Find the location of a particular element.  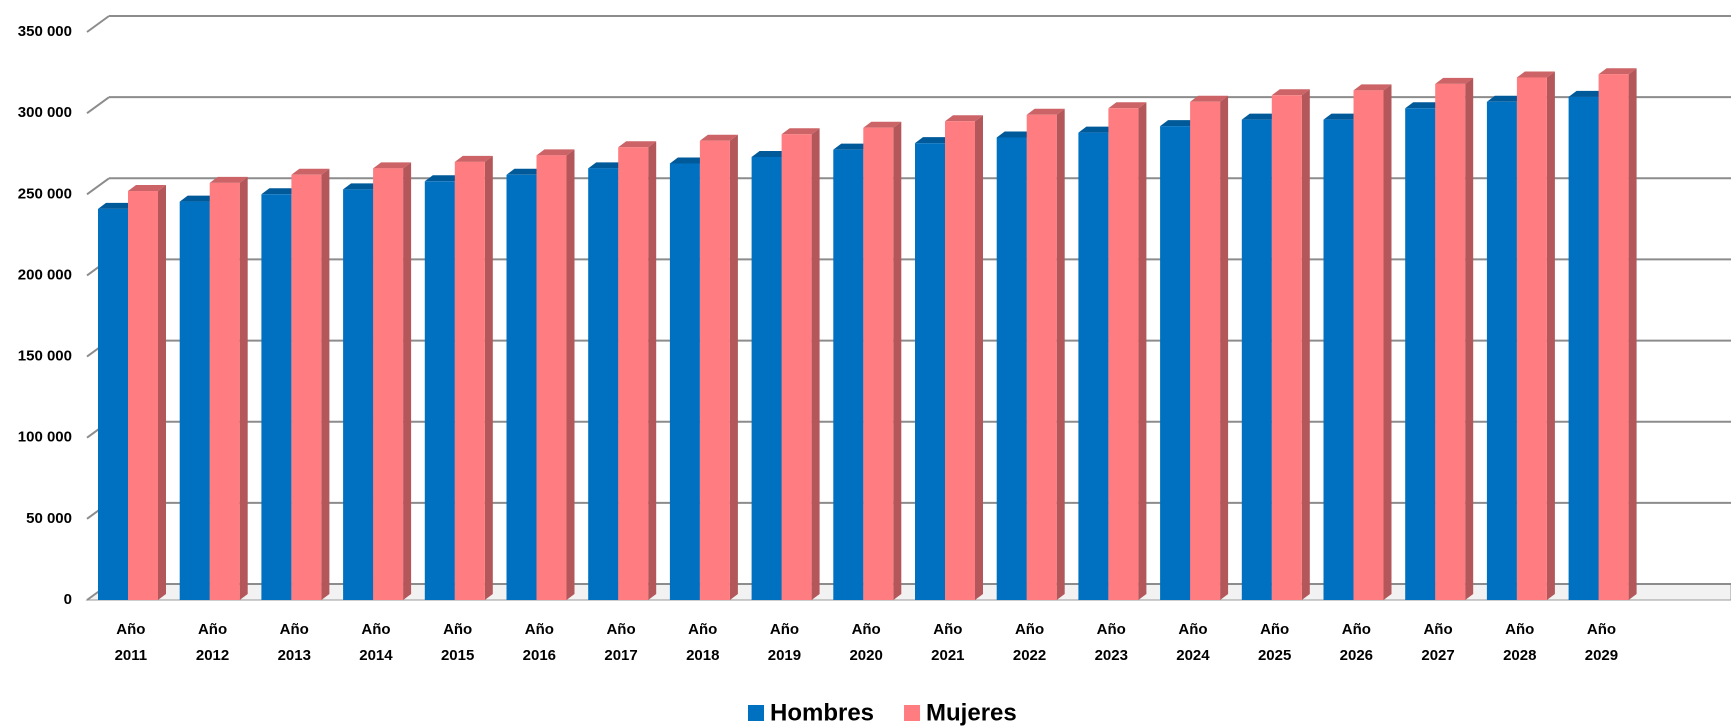

x-tick-label: Año 2015 is located at coordinates (457, 642).